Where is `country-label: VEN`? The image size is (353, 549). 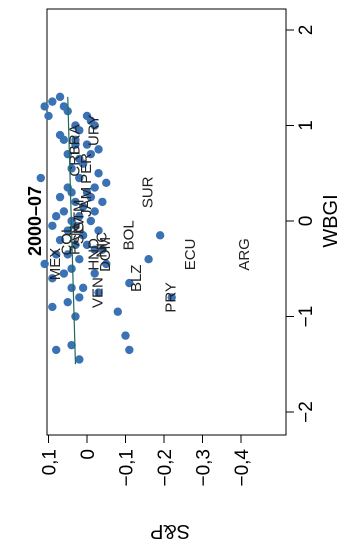
country-label: VEN is located at coordinates (98, 292).